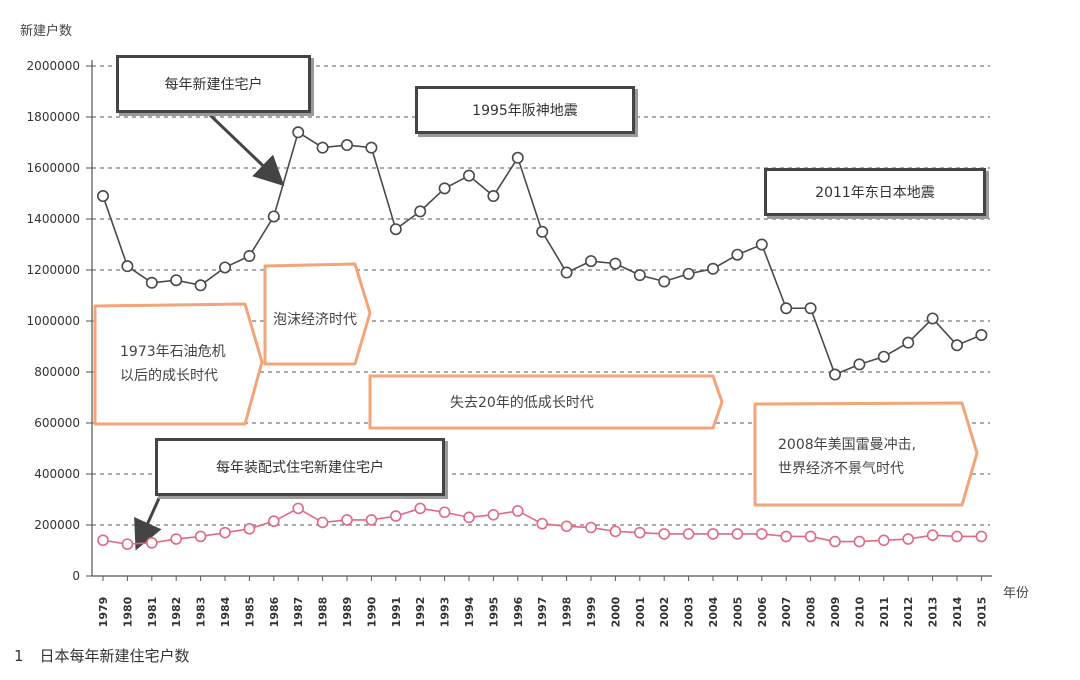  I want to click on x-tick-label: 1981, so click(152, 612).